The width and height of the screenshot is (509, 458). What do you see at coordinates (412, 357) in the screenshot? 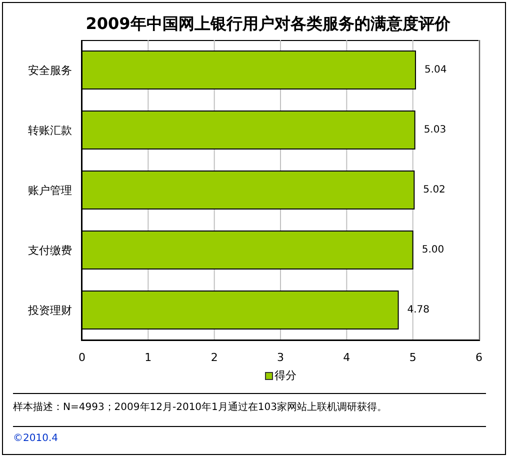
I see `x-tick-label: 5` at bounding box center [412, 357].